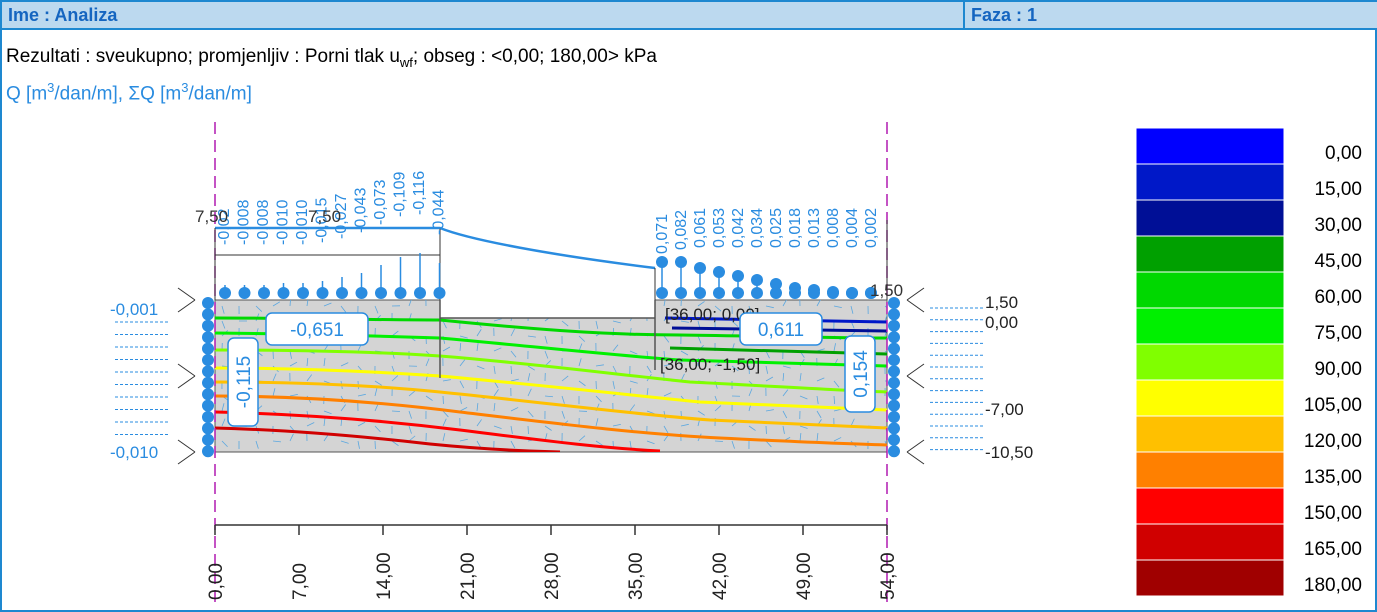  What do you see at coordinates (483, 16) in the screenshot?
I see `analysis-name-label: Ime : Analiza` at bounding box center [483, 16].